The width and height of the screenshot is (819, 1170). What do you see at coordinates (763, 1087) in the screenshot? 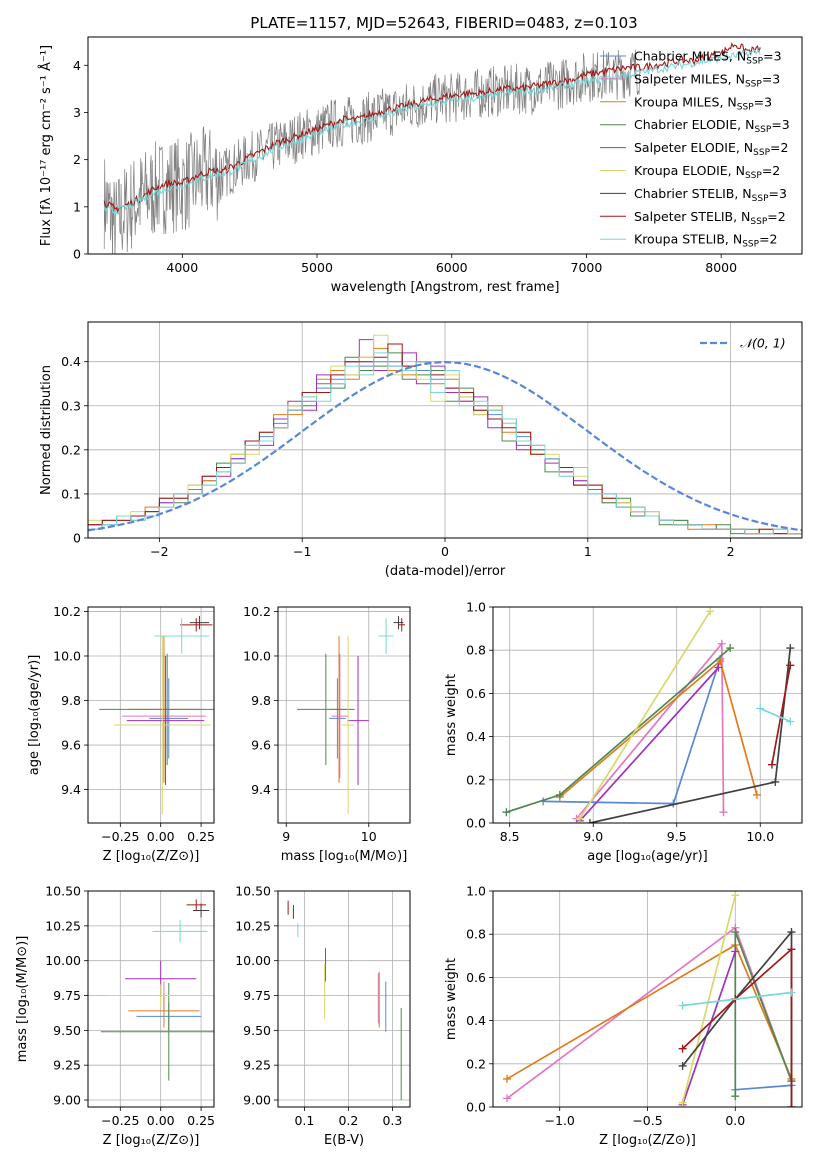
I see `weight-line-steelblue` at bounding box center [763, 1087].